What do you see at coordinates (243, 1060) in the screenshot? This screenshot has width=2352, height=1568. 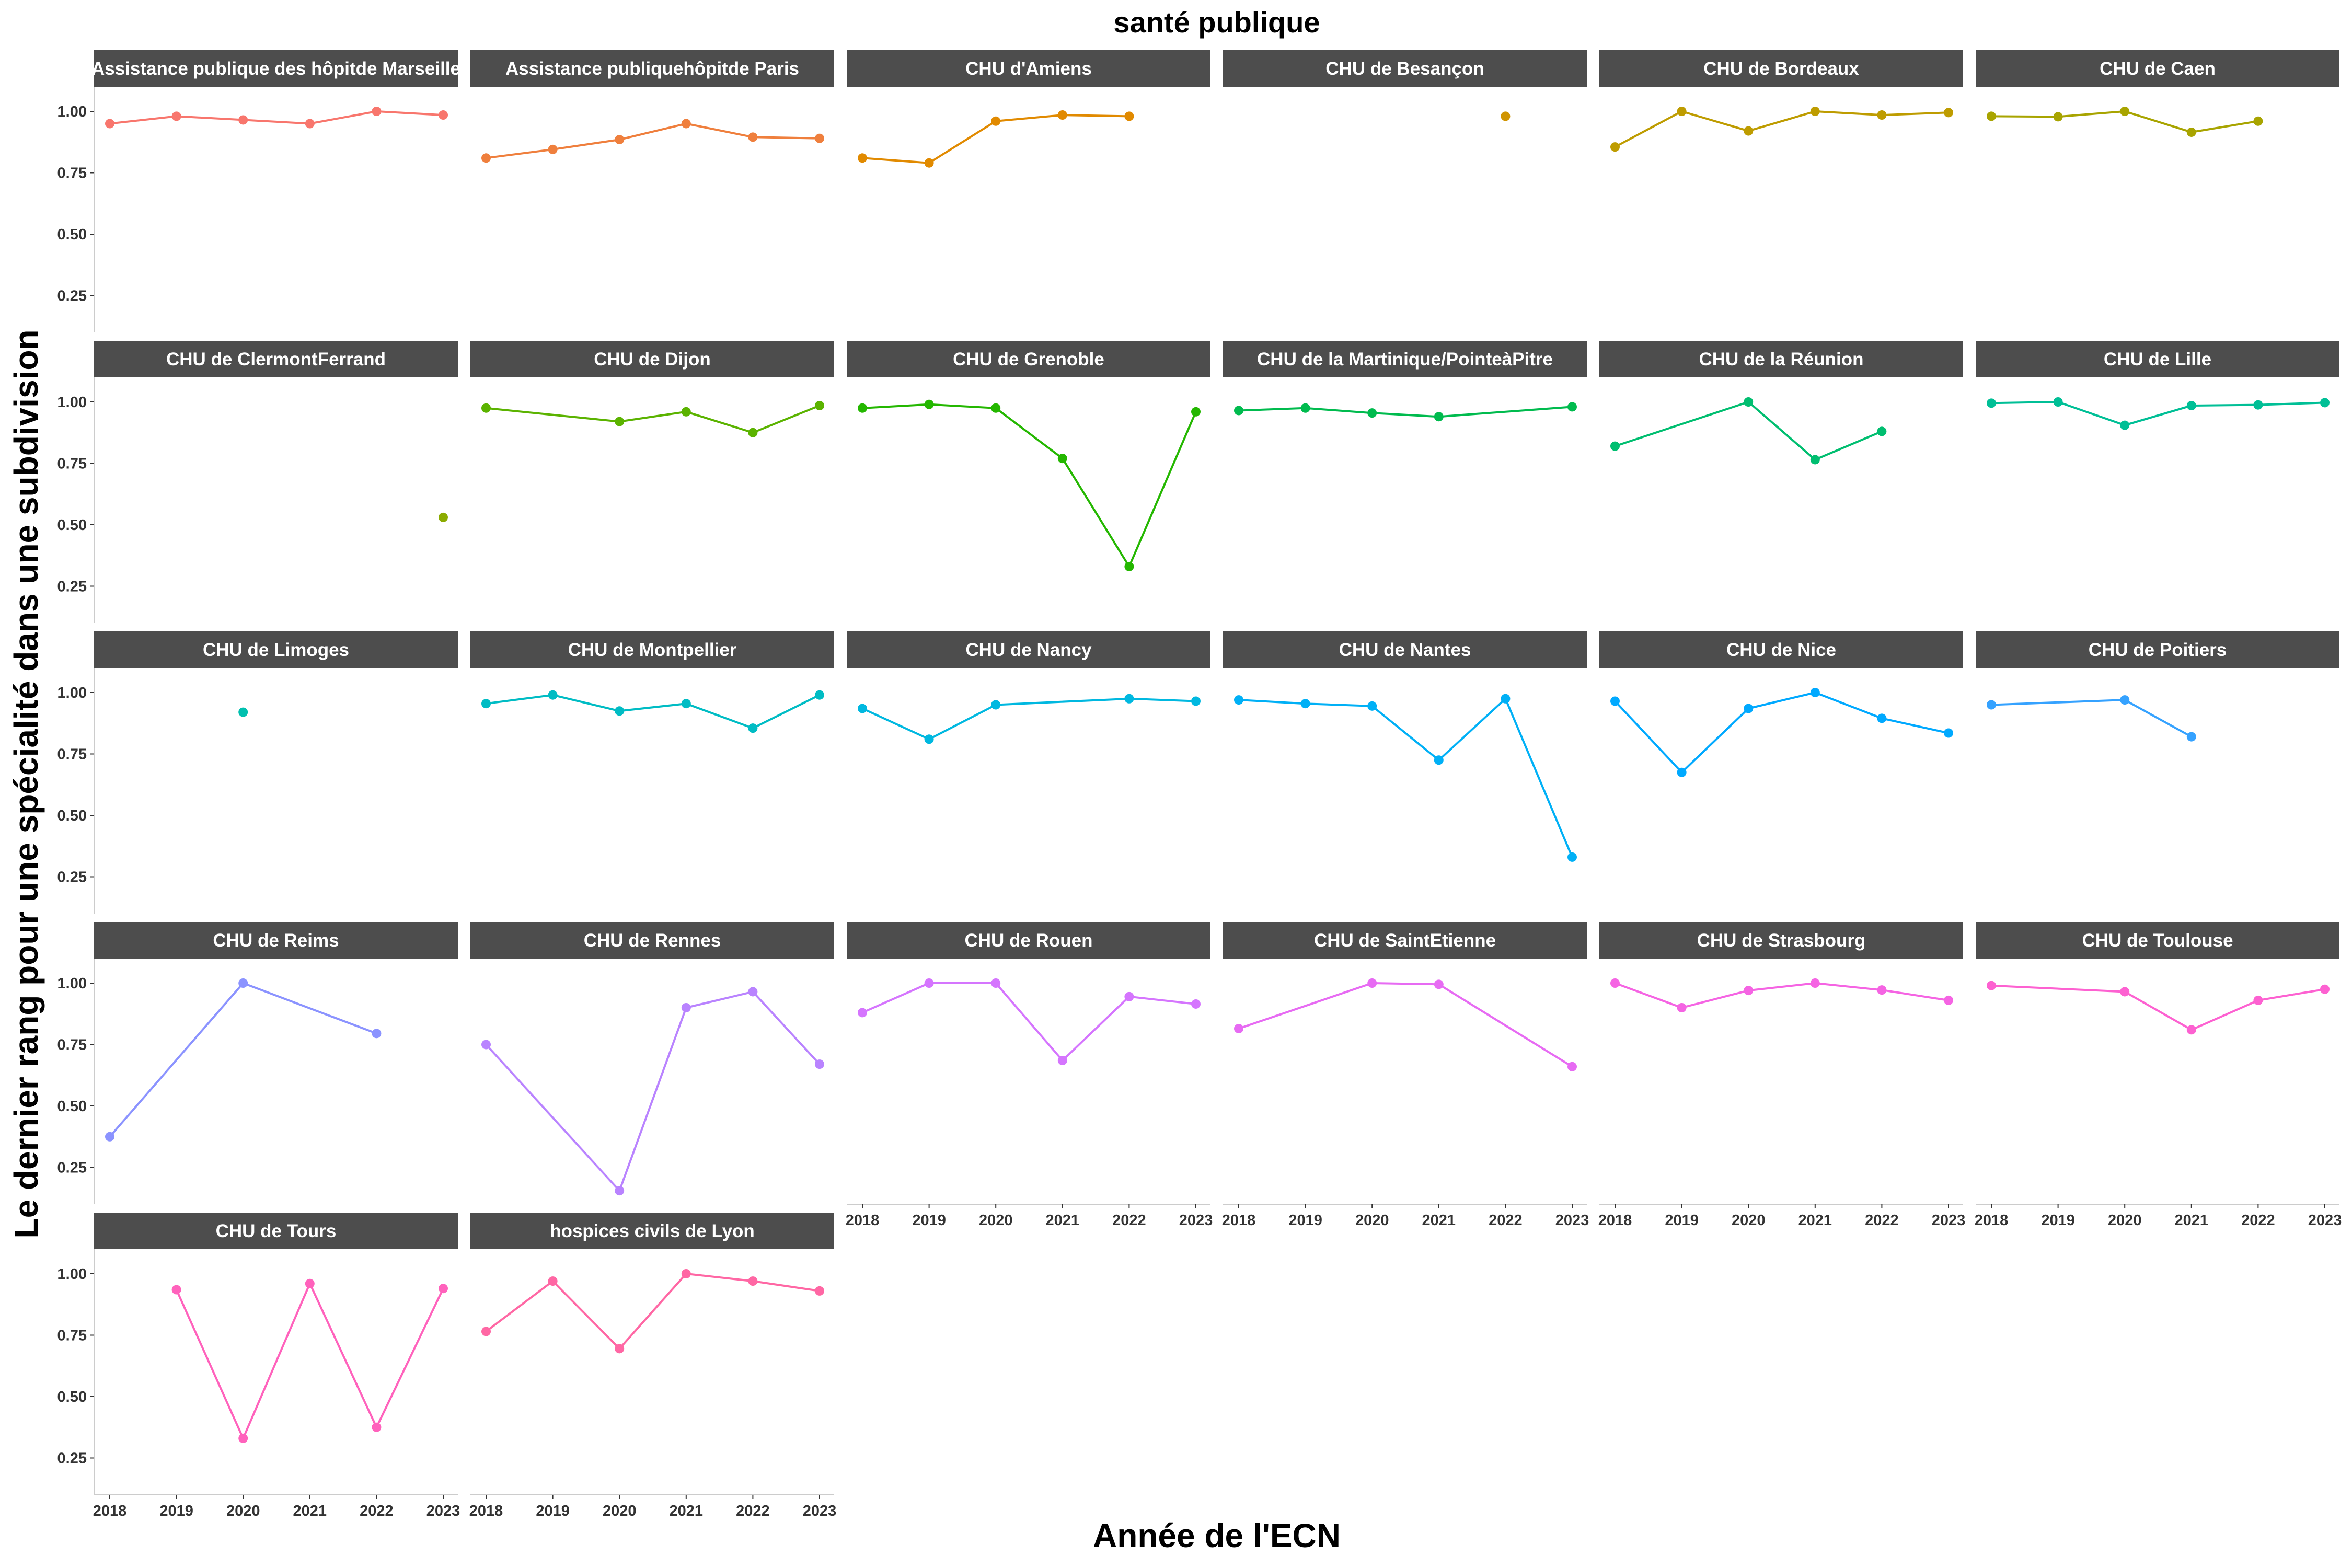 I see `series-line-chu-de-reims` at bounding box center [243, 1060].